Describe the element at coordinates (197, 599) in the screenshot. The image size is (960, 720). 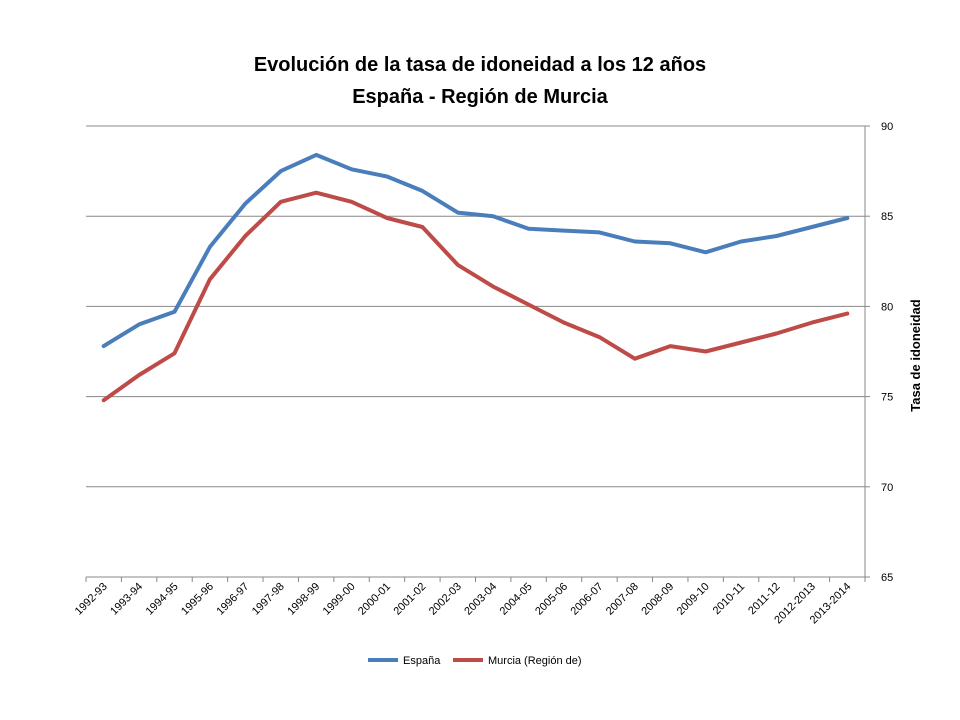
I see `x-tick-label: 1995-96` at that location.